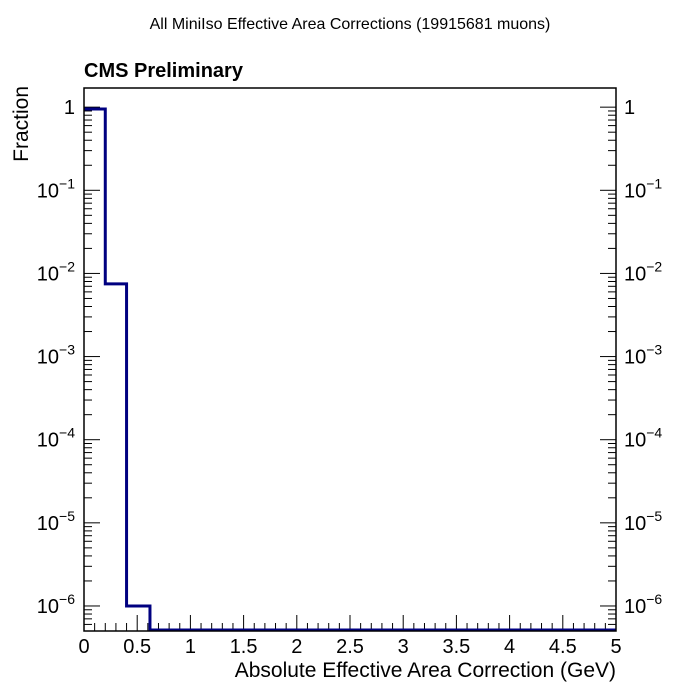 The image size is (700, 700). What do you see at coordinates (56, 521) in the screenshot?
I see `y-tick-label-left: 10⁻⁵` at bounding box center [56, 521].